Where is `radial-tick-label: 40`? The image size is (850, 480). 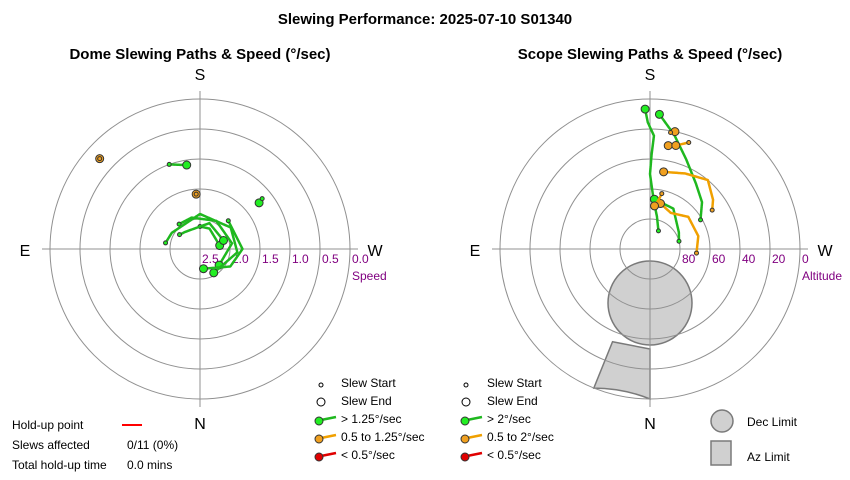 radial-tick-label: 40 is located at coordinates (749, 259).